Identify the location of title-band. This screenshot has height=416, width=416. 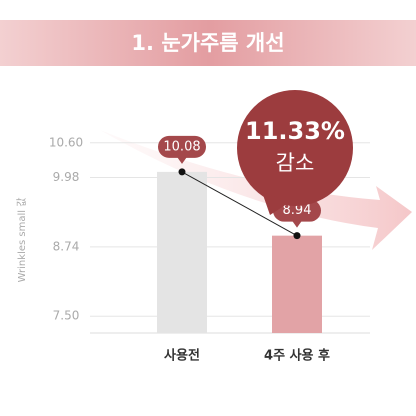
(208, 43).